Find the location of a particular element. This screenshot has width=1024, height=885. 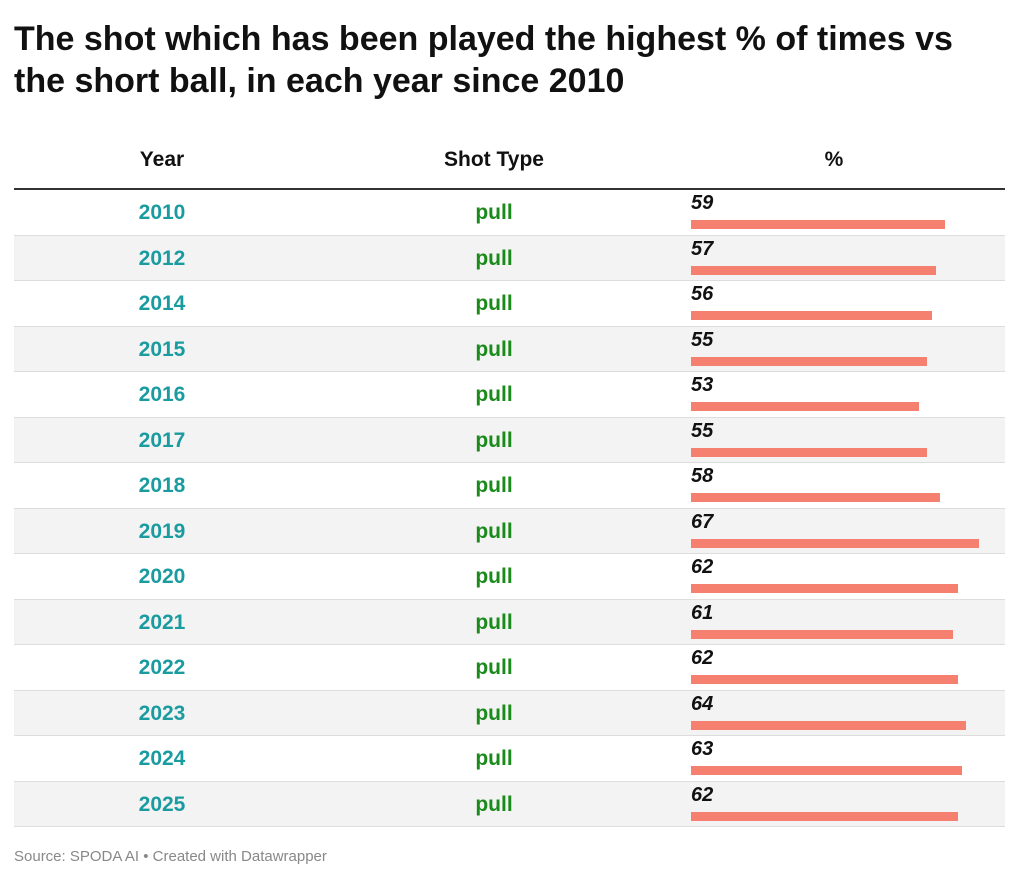

table-row: 2019 pull 67 is located at coordinates (509, 531).